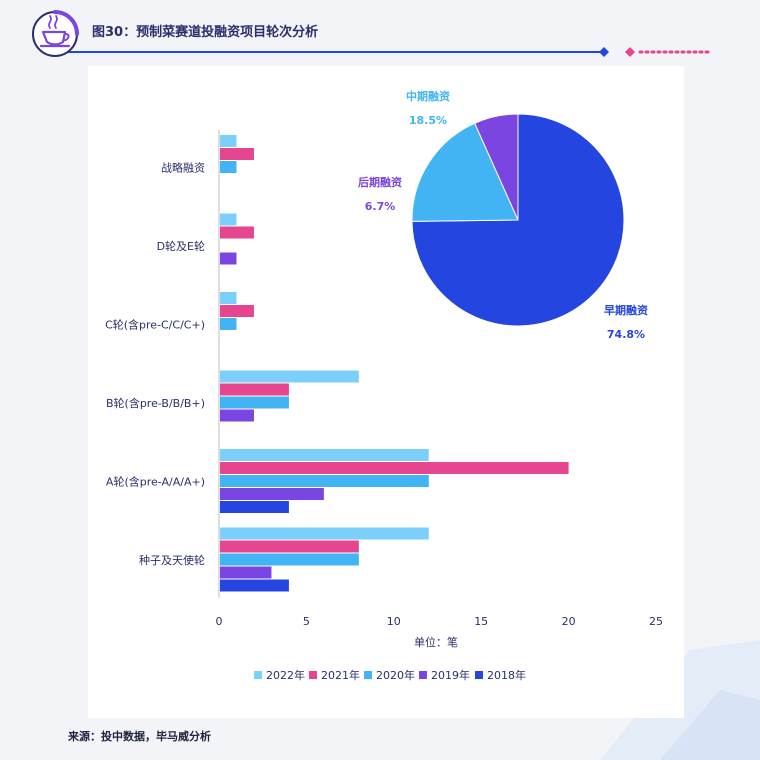 The height and width of the screenshot is (760, 760). I want to click on category-label: C轮(含pre-C/C/C+), so click(155, 325).